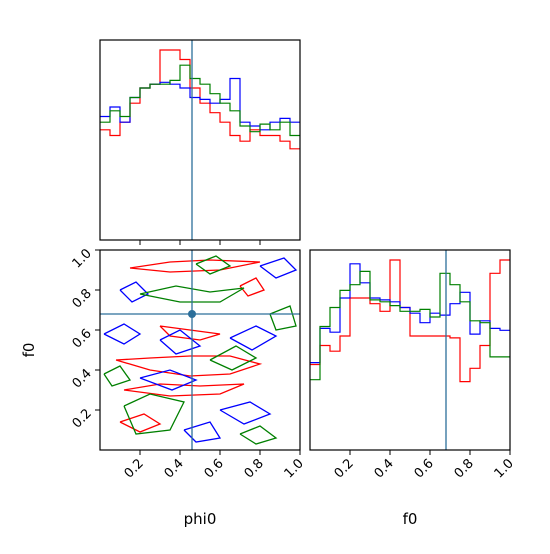  I want to click on f0-marginal-frame, so click(410, 350).